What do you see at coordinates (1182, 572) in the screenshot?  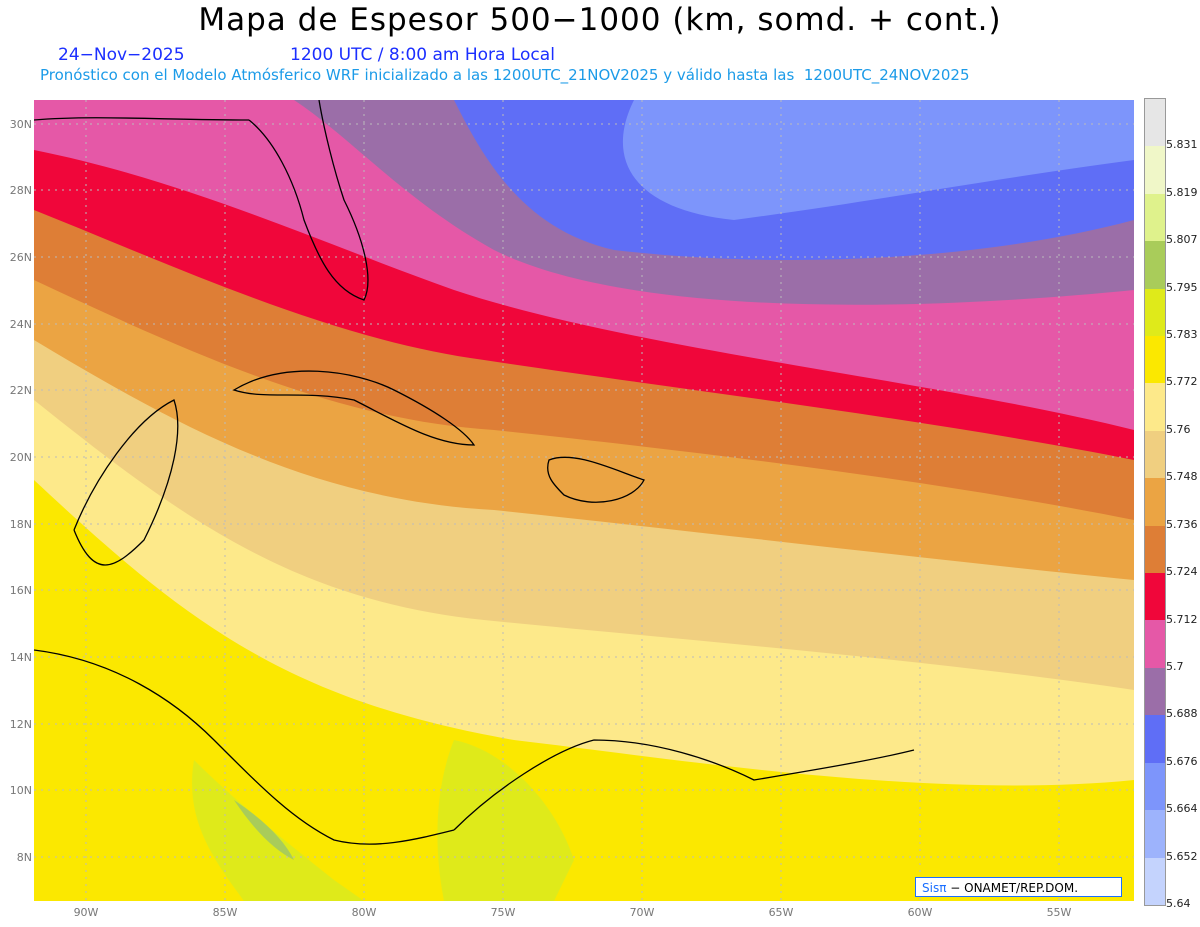 I see `colorbar-label: 5.724` at bounding box center [1182, 572].